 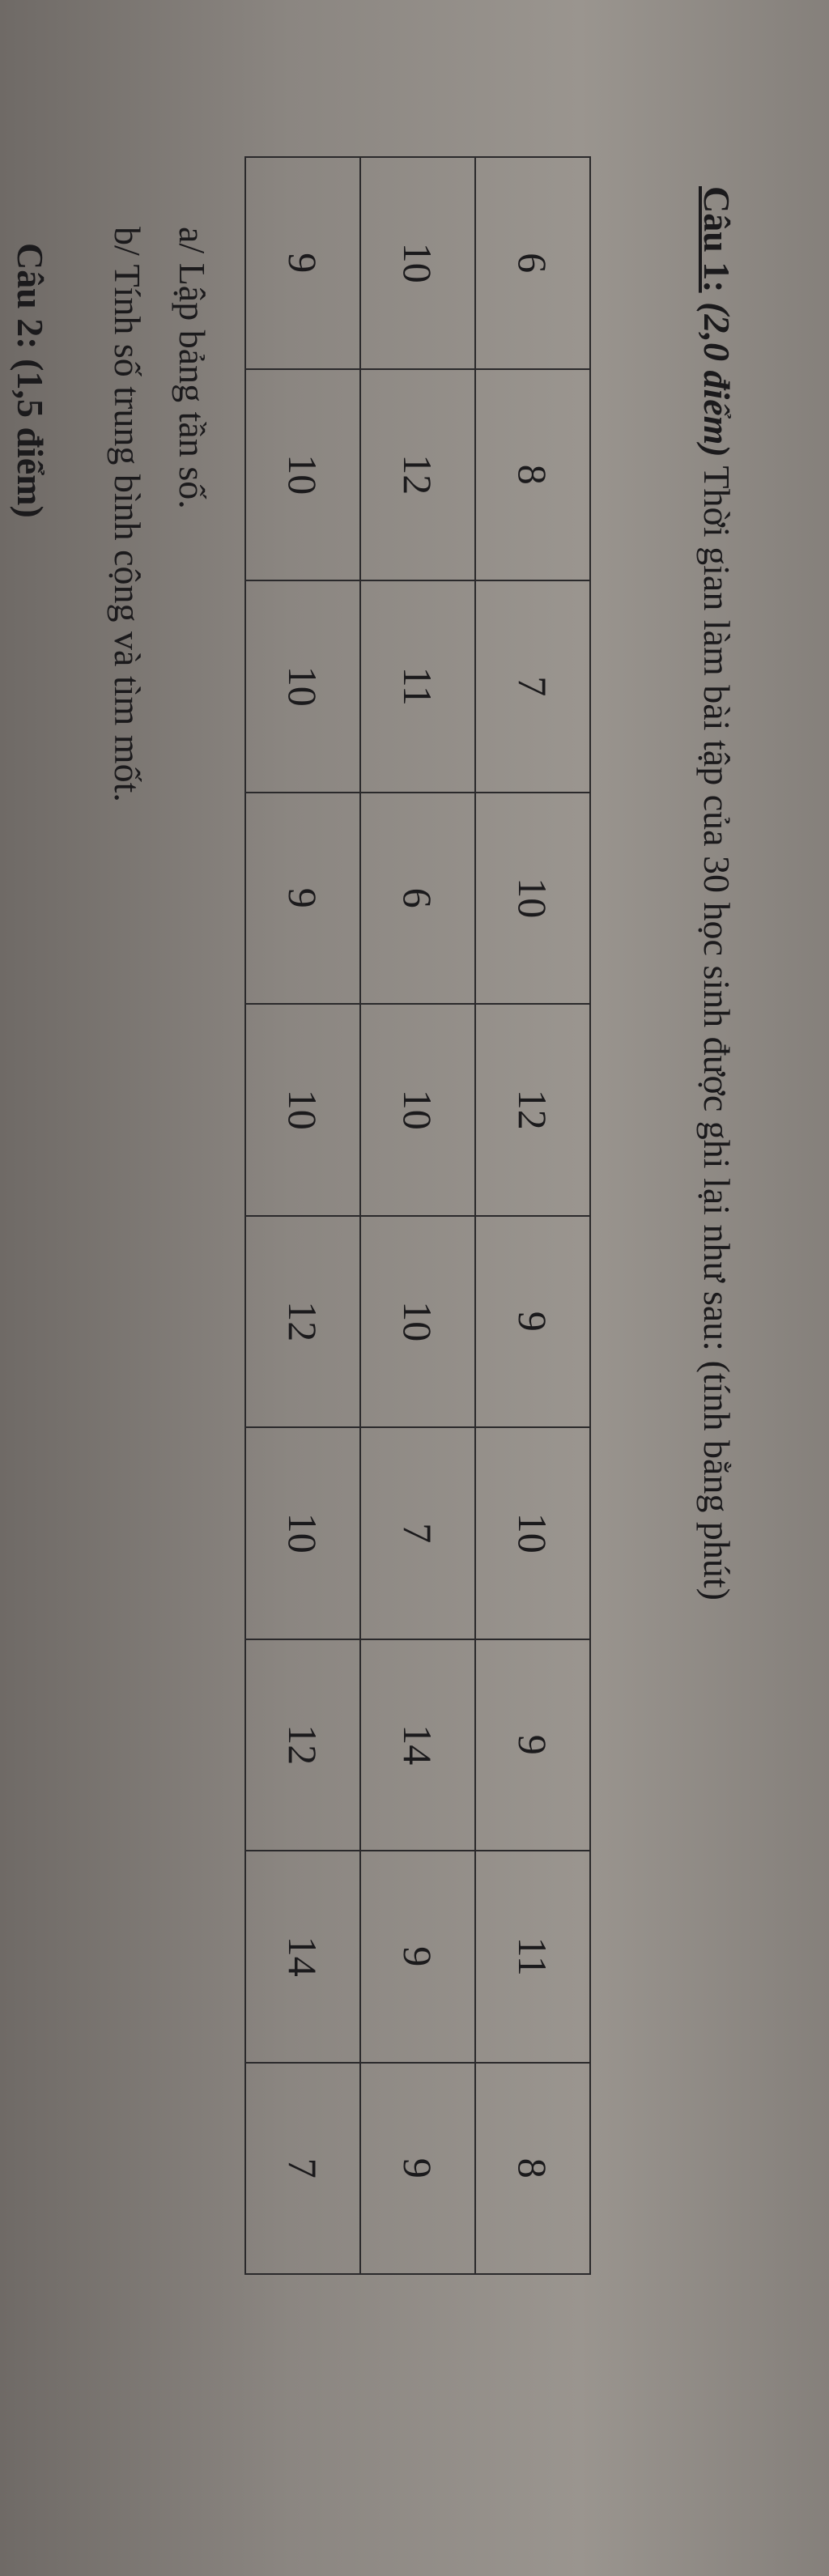 I want to click on next-question: Câu 2: (1,5 điểm), so click(x=30, y=381).